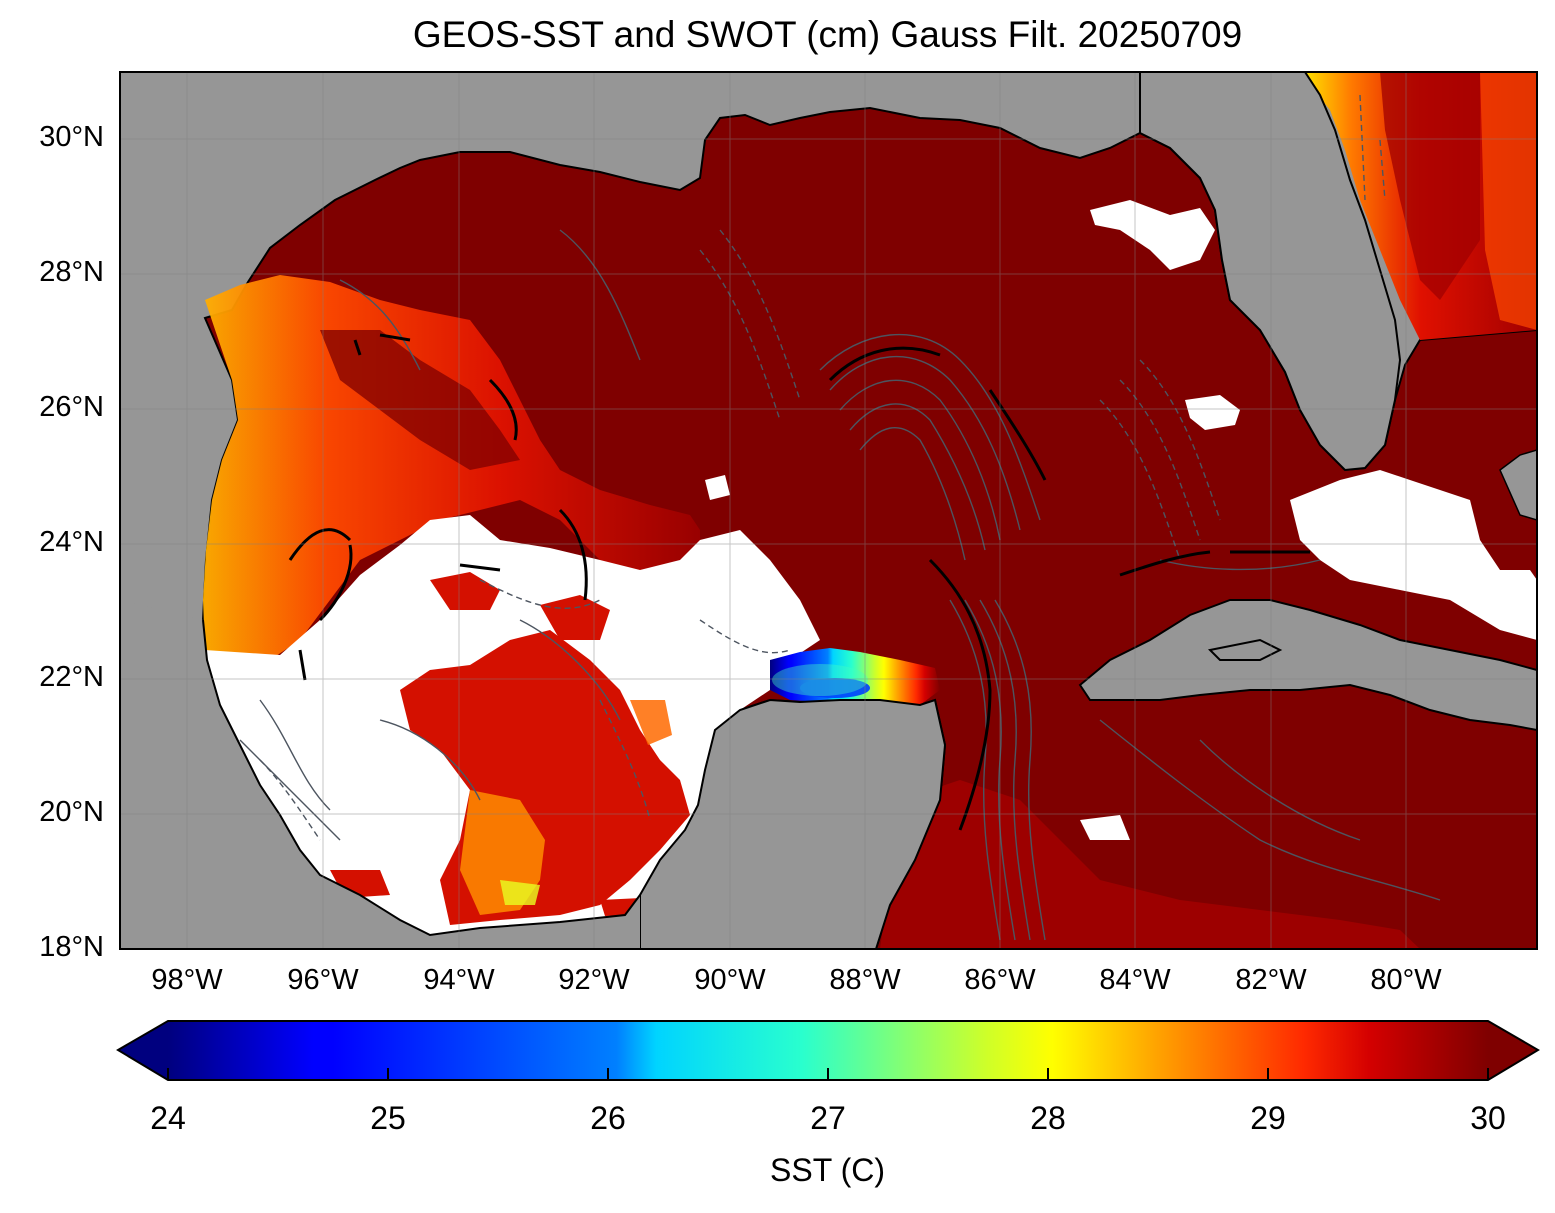  What do you see at coordinates (865, 980) in the screenshot?
I see `x-tick-label: 88°W` at bounding box center [865, 980].